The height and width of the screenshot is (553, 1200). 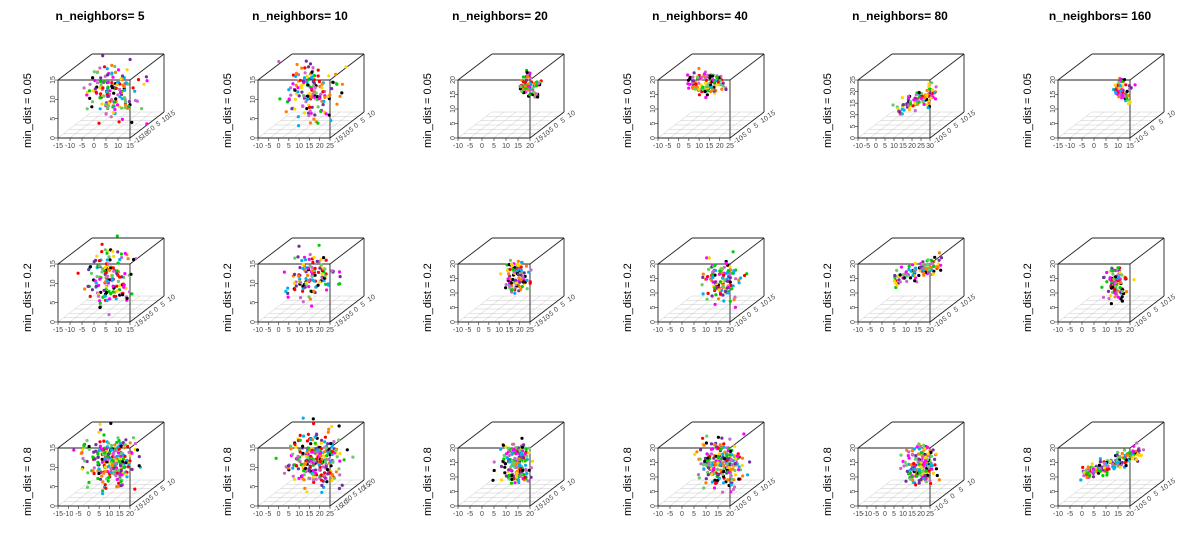 I want to click on y-tick-label: -10, so click(x=545, y=318).